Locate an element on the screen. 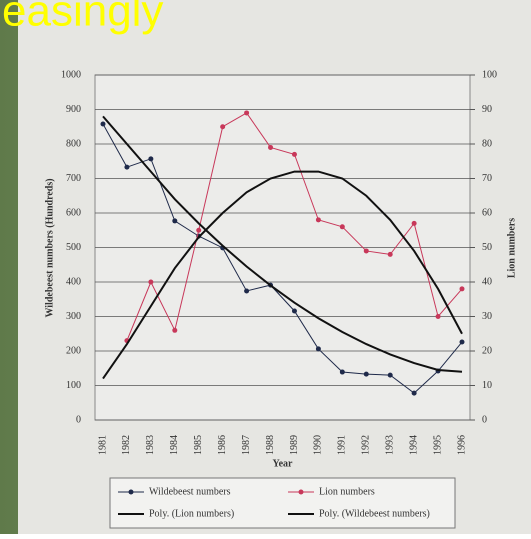 Image resolution: width=531 pixels, height=539 pixels. legend-label: Poly. (Wildebeest numbers) is located at coordinates (374, 513).